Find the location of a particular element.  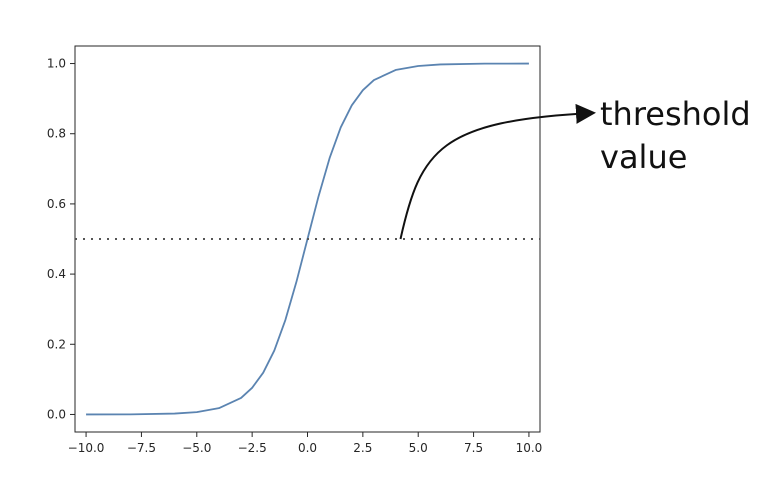

y-tick-label: 0.6 is located at coordinates (56, 204).